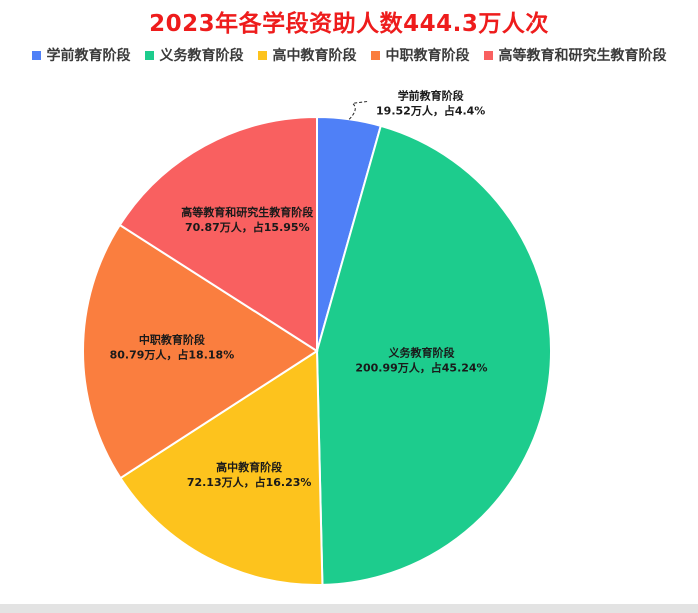 The image size is (698, 613). I want to click on slice-label-higher-education-title: 高等教育和研究生教育阶段, so click(247, 212).